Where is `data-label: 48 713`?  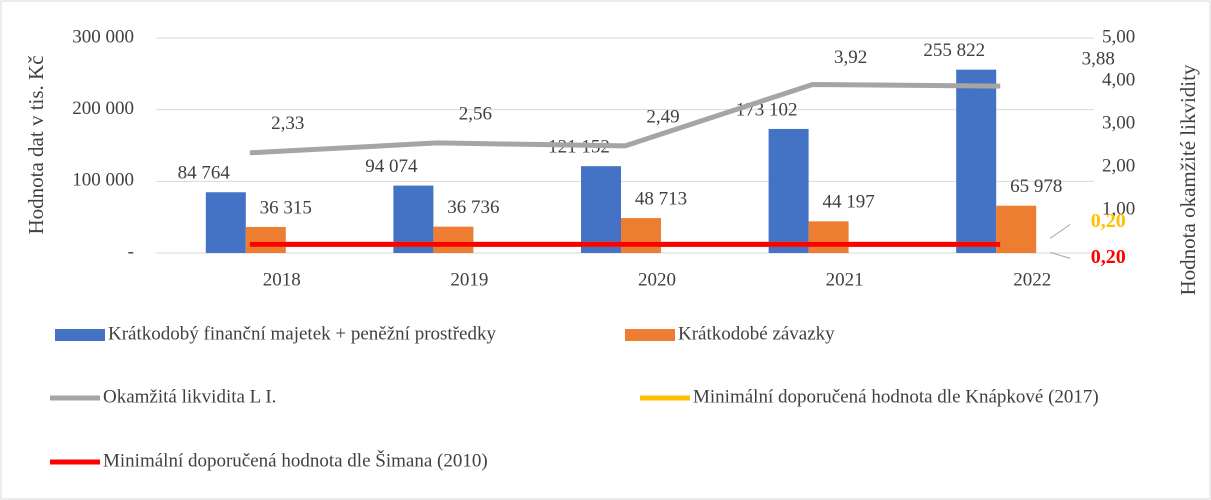
data-label: 48 713 is located at coordinates (661, 198).